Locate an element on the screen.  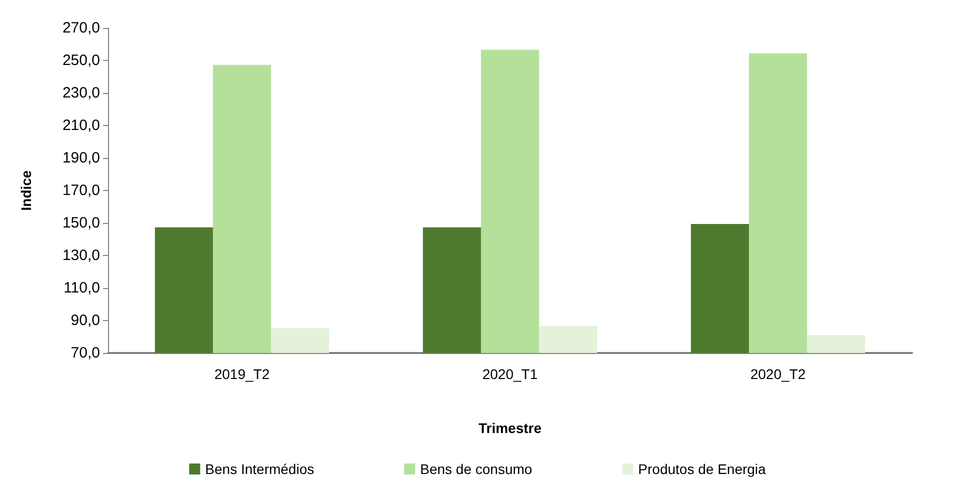
y-tick-label: 70,0 is located at coordinates (85, 353).